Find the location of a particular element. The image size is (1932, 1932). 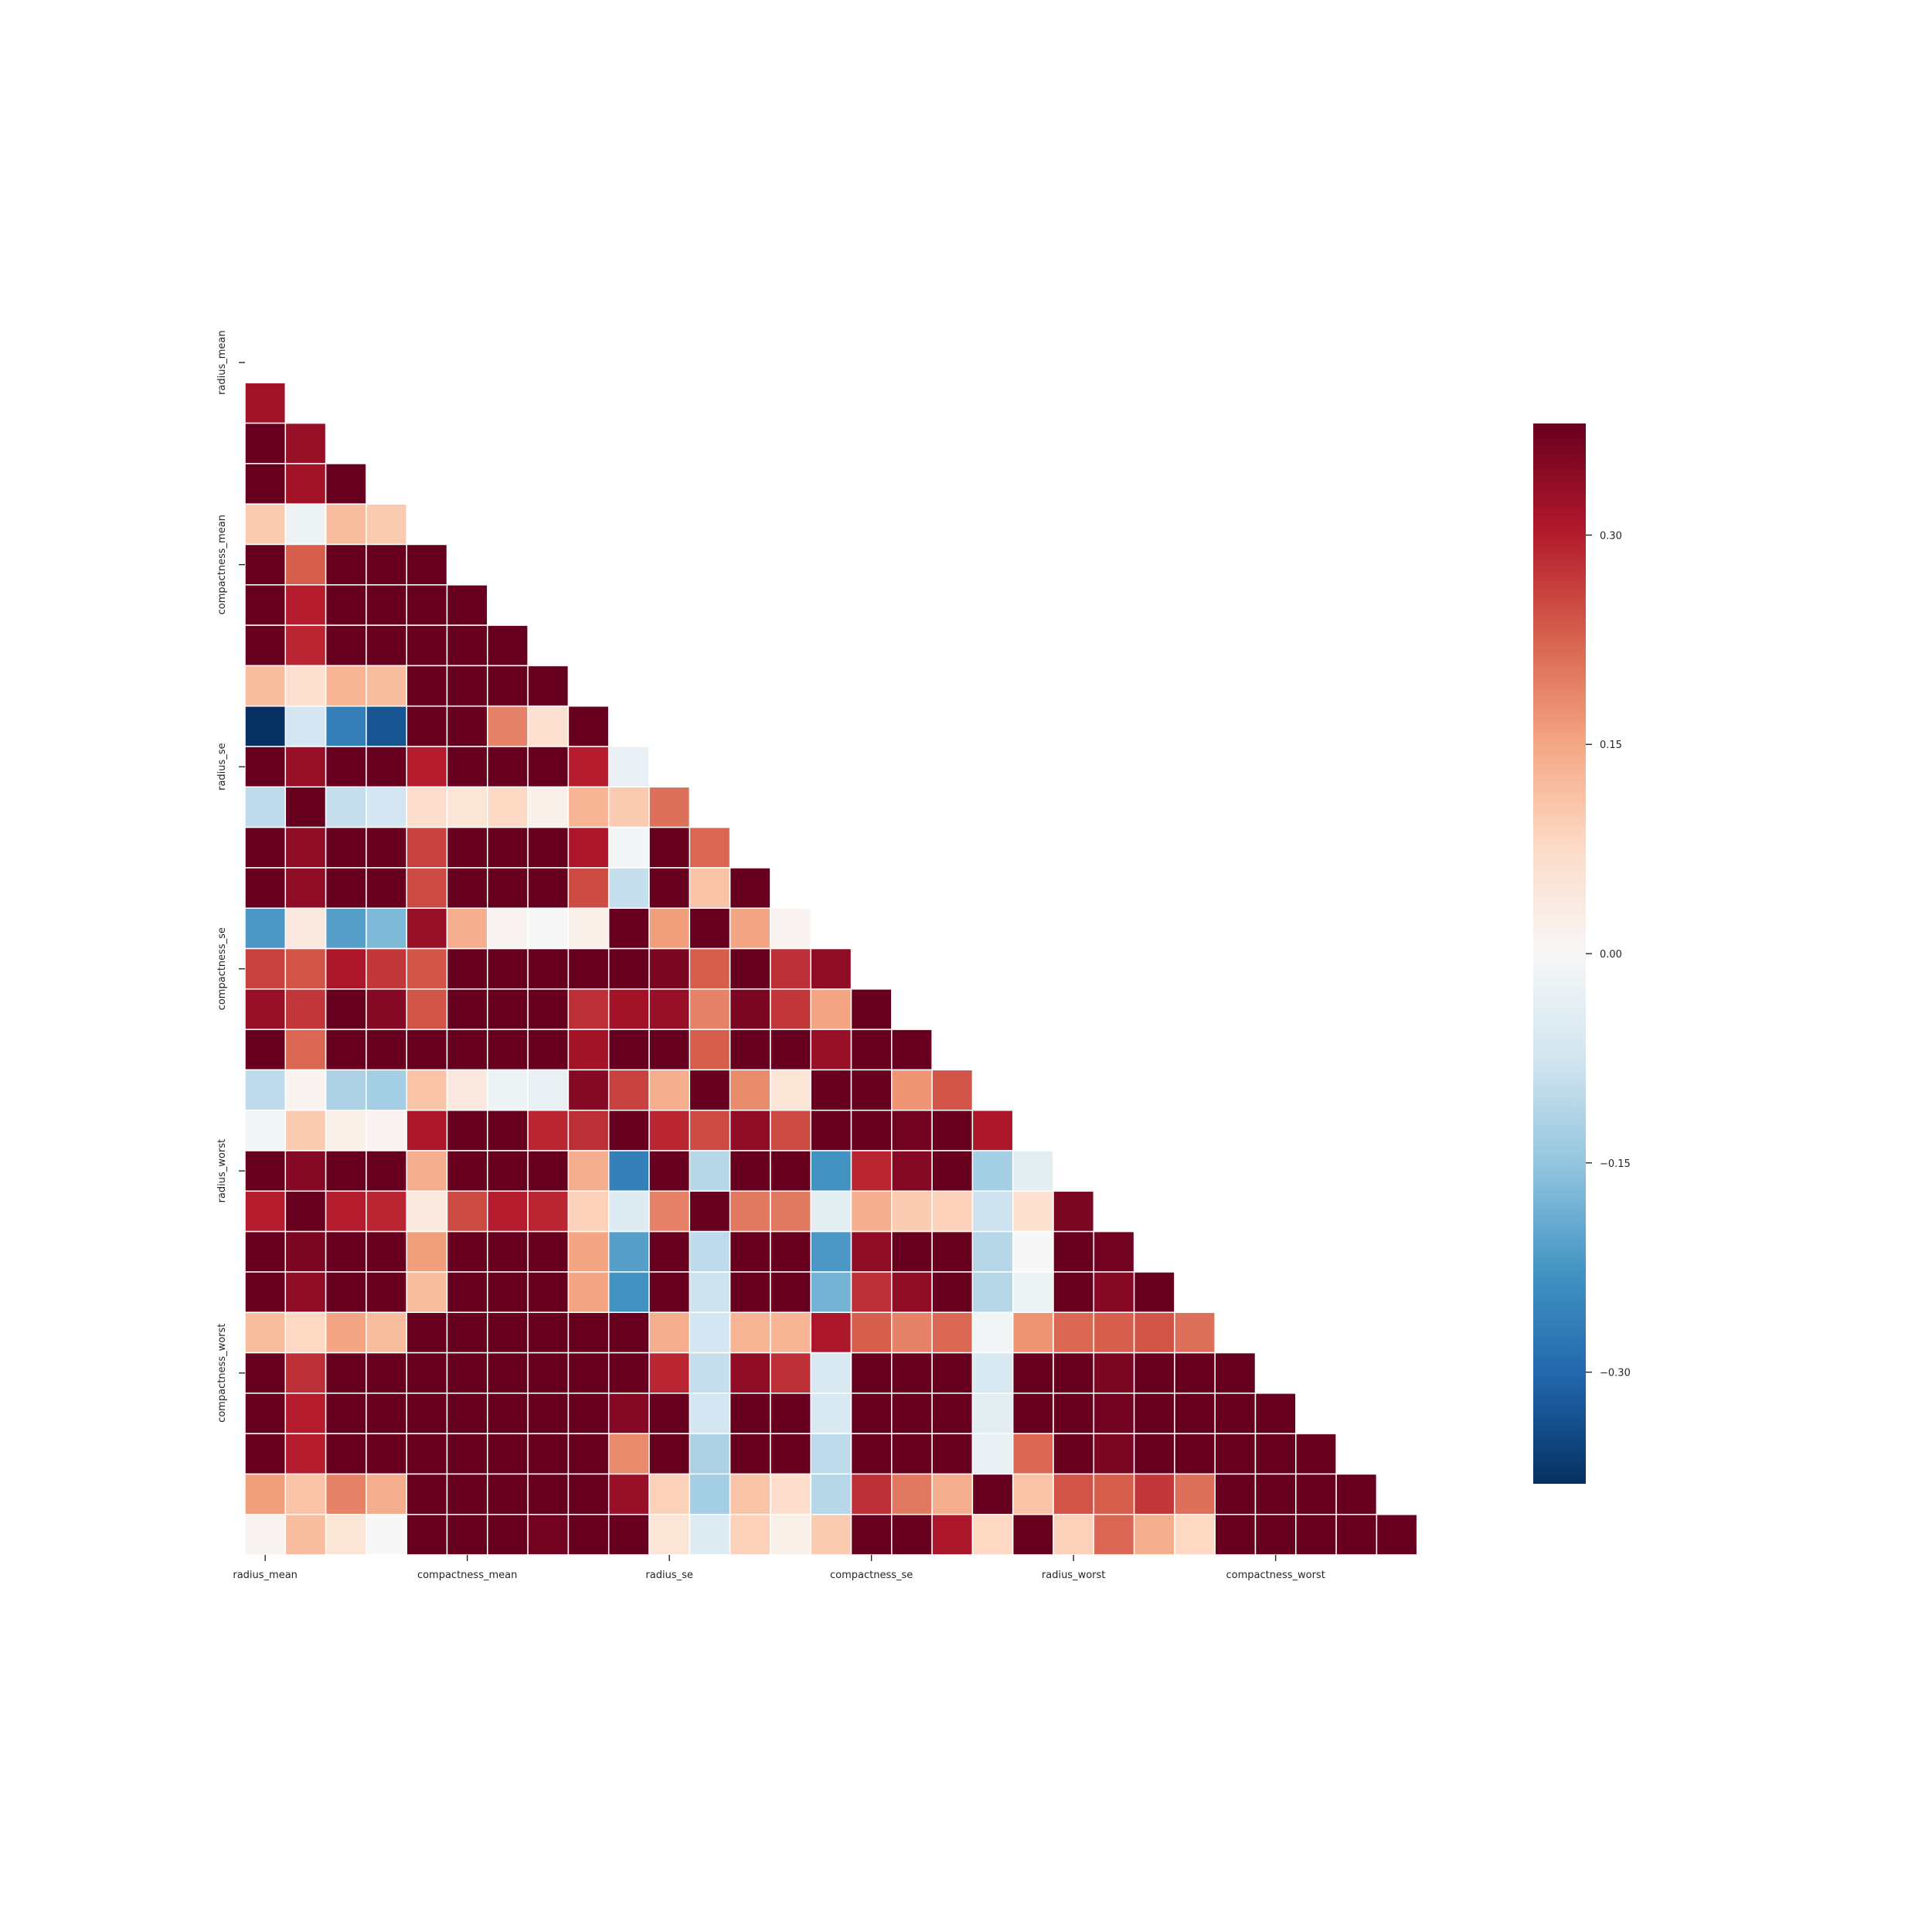

x-tick-label: compactness_se is located at coordinates (871, 1575).